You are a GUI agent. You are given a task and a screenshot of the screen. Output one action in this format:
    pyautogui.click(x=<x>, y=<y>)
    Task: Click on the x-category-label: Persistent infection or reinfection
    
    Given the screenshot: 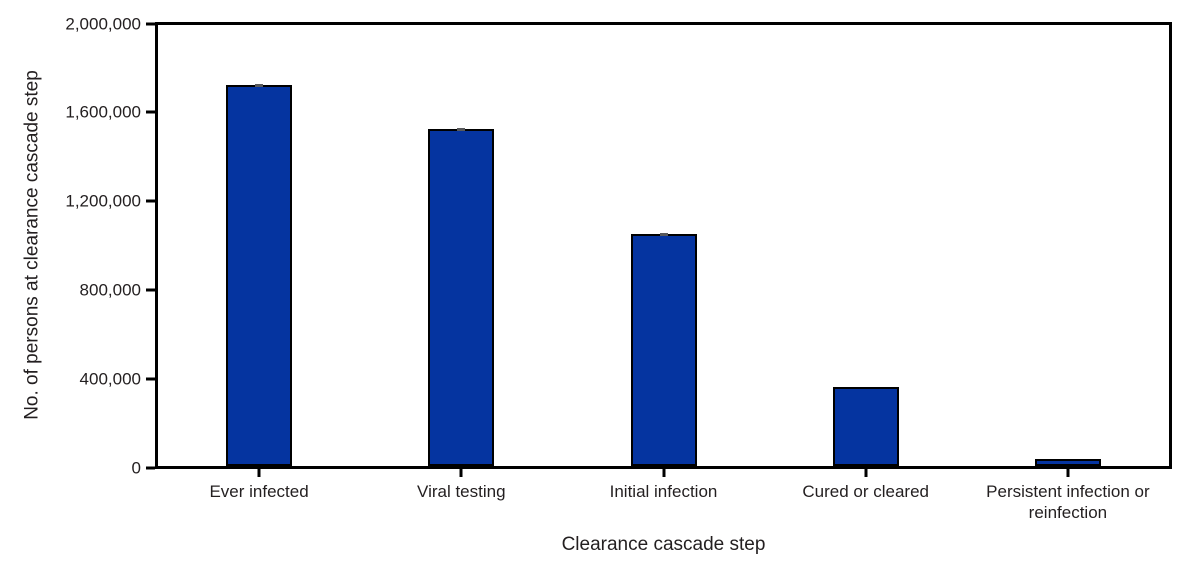 What is the action you would take?
    pyautogui.click(x=1068, y=502)
    